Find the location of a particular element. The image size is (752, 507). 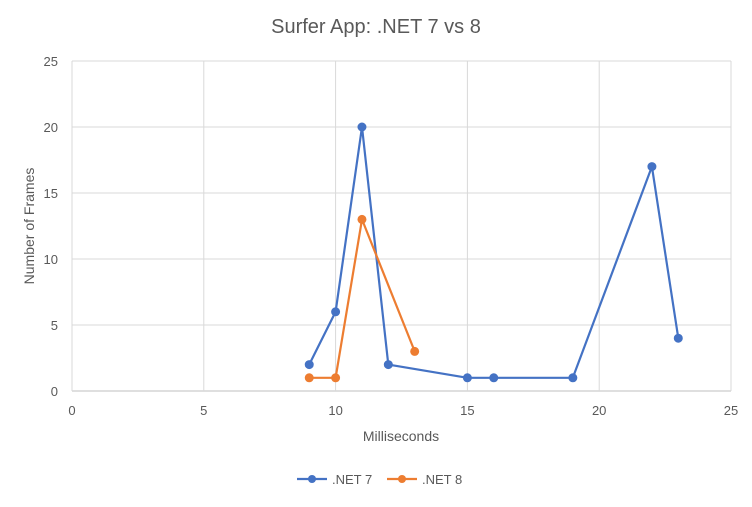

legend-label: .NET 7 is located at coordinates (352, 479).